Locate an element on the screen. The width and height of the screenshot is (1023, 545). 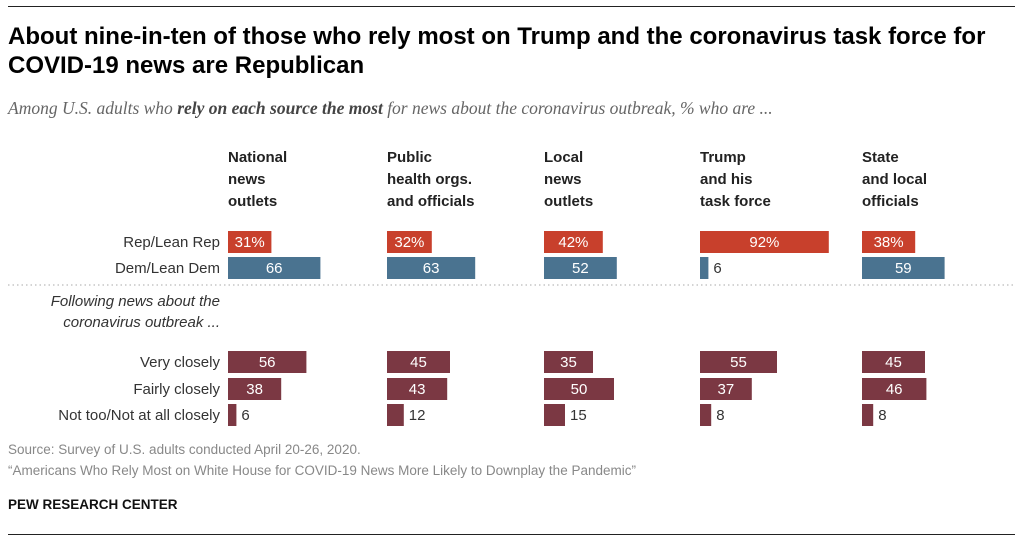
section-label-line: Following news about the is located at coordinates (135, 301).